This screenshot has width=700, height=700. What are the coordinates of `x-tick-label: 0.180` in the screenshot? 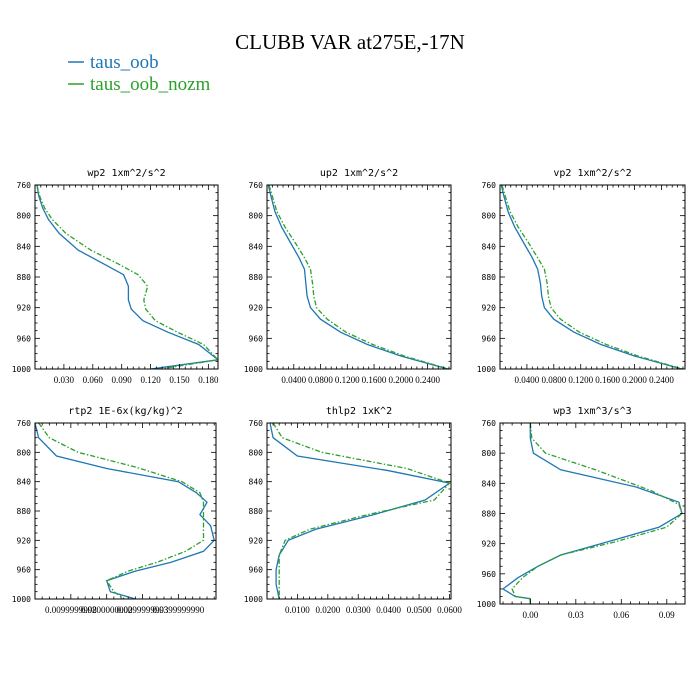 It's located at (208, 380).